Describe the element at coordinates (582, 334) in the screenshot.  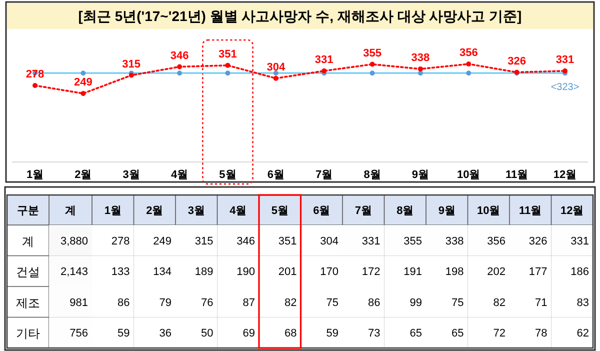
I see `data-label: 62` at that location.